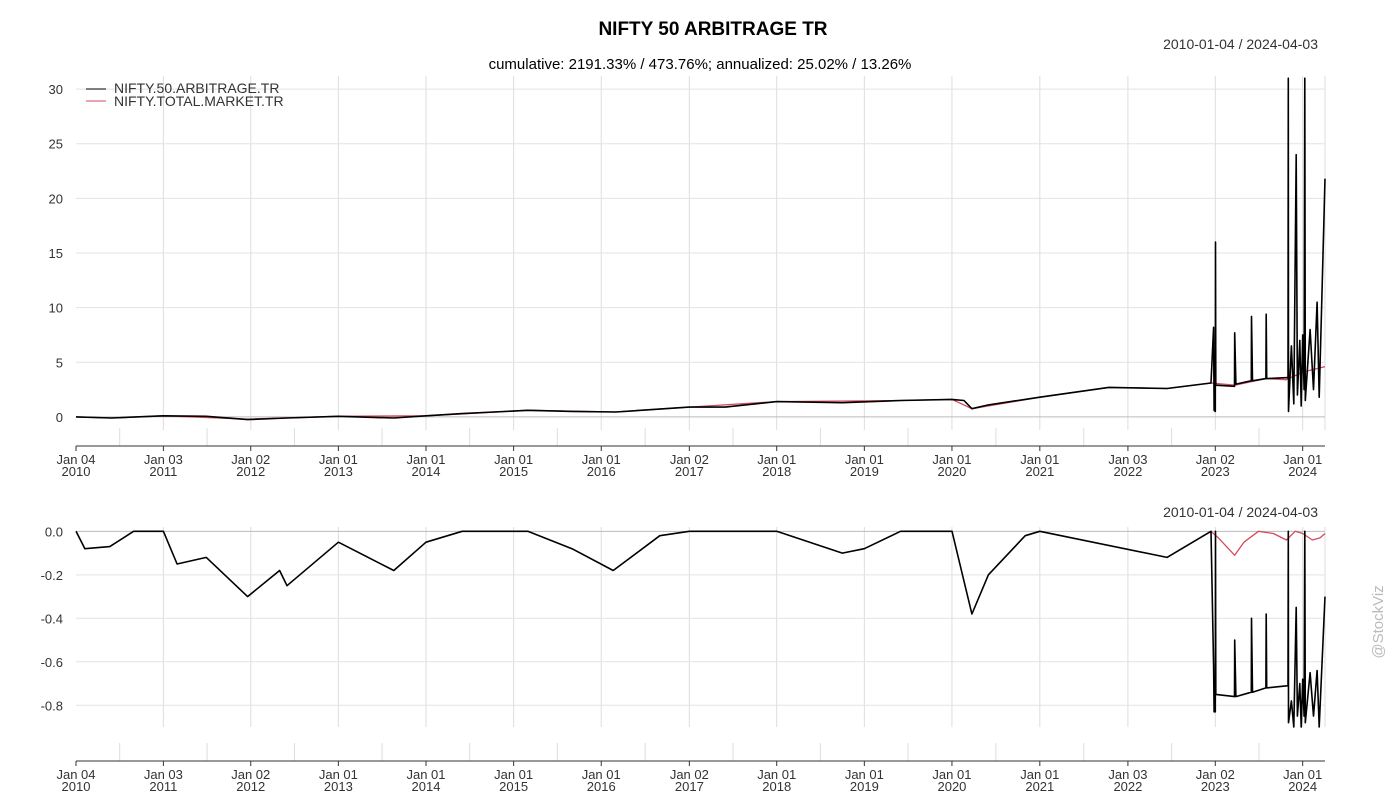 The image size is (1400, 800). I want to click on chart-title: NIFTY 50 ARBITRAGE TR, so click(712, 29).